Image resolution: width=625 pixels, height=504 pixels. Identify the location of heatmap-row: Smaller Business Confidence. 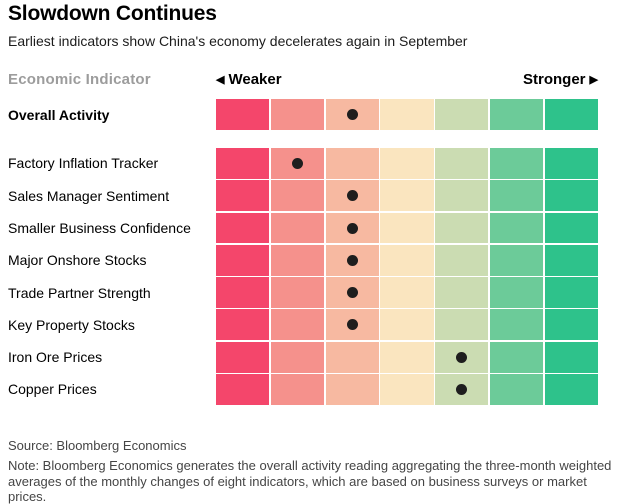
(303, 228).